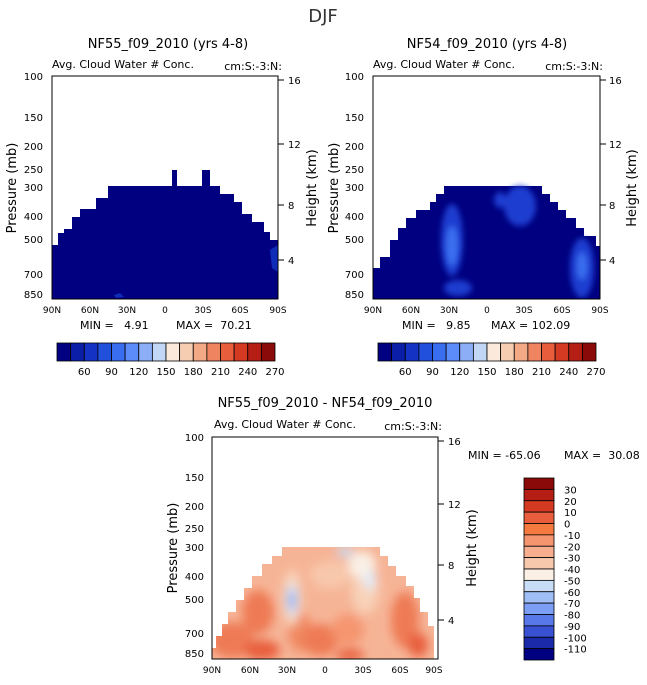  Describe the element at coordinates (138, 372) in the screenshot. I see `colorbar-label: 120` at that location.